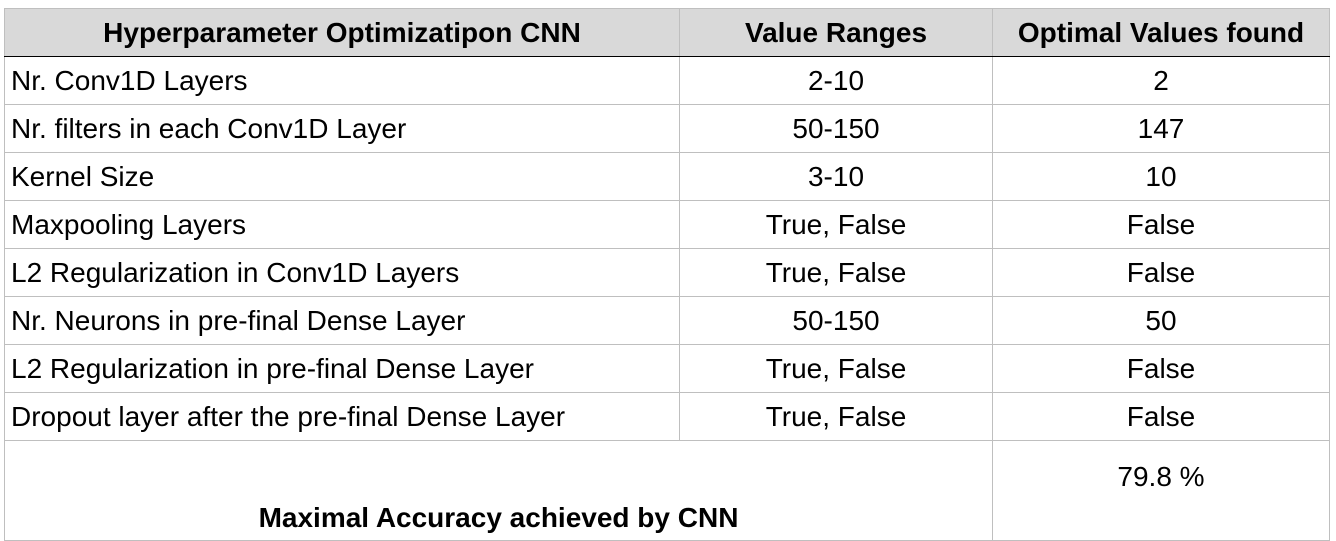  Describe the element at coordinates (1161, 32) in the screenshot. I see `header-optimal-values: Optimal Values found` at that location.